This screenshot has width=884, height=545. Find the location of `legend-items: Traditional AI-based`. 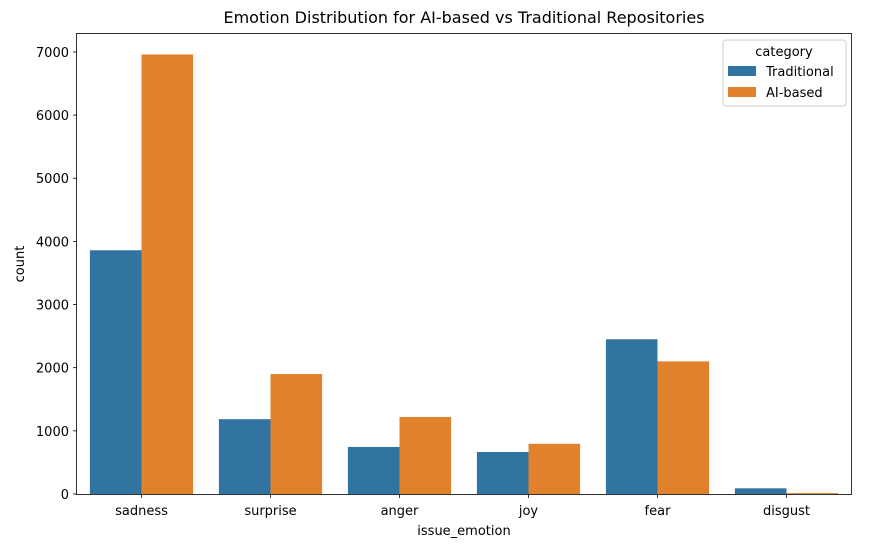

legend-items: Traditional AI-based is located at coordinates (781, 83).